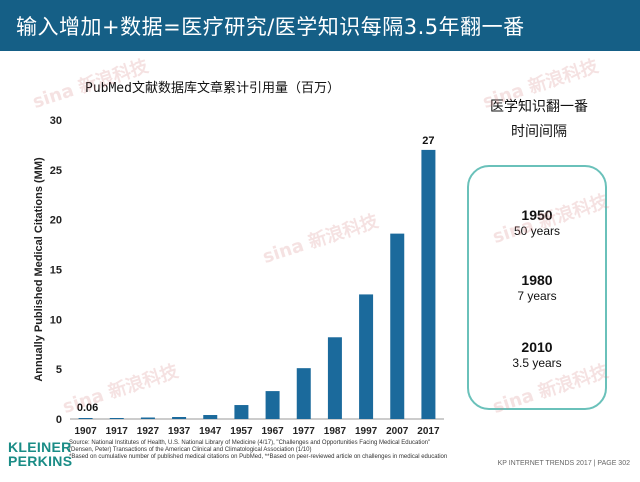 This screenshot has width=640, height=482. Describe the element at coordinates (59, 370) in the screenshot. I see `y-tick-label: 5` at that location.